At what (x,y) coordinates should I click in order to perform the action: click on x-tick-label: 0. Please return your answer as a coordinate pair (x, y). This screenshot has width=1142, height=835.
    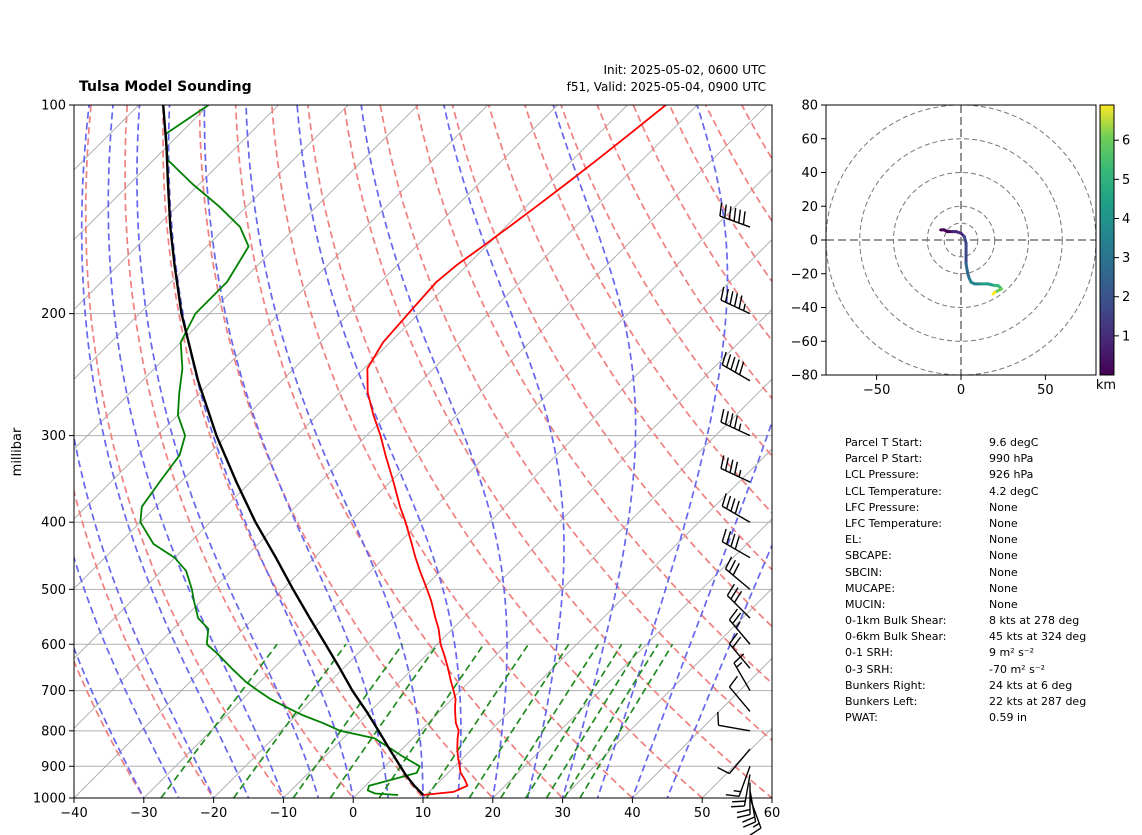
    Looking at the image, I should click on (353, 813).